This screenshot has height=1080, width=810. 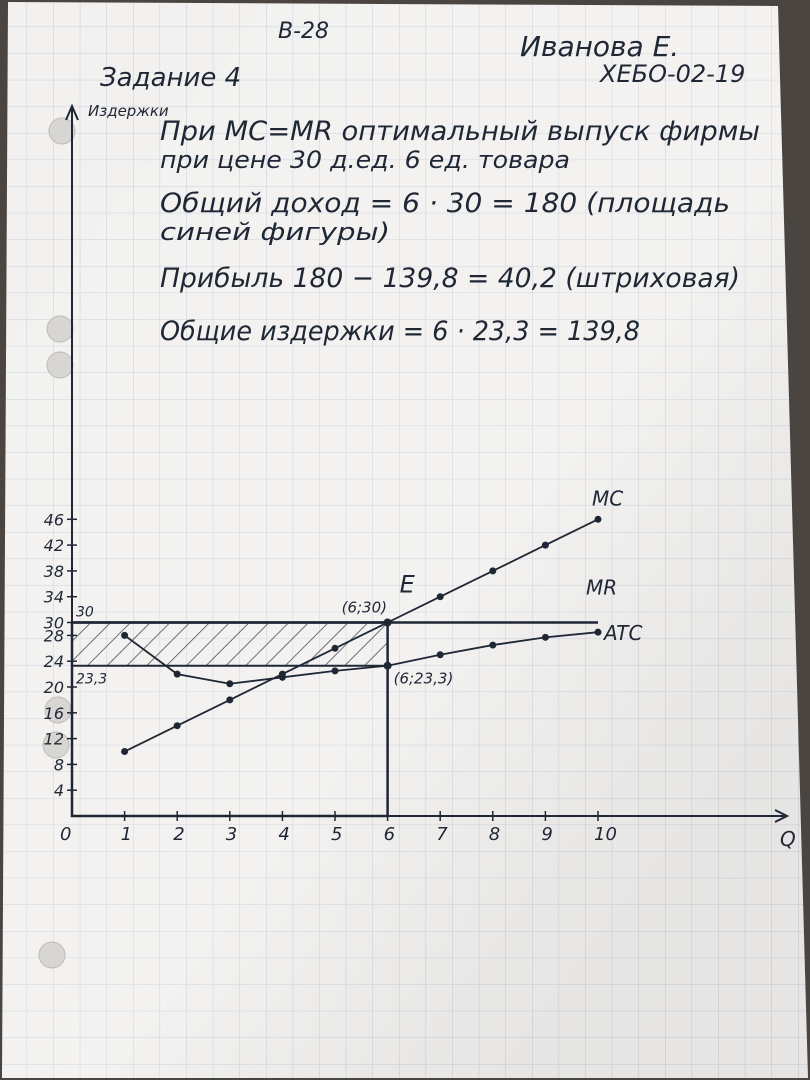 I want to click on x-tick-label-2: 2, so click(x=178, y=834).